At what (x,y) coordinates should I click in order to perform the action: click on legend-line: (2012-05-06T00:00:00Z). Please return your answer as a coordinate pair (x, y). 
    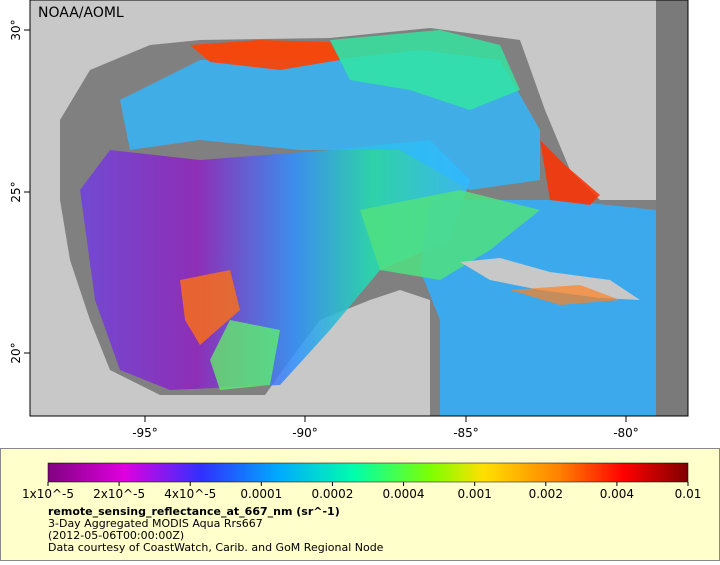
    Looking at the image, I should click on (116, 535).